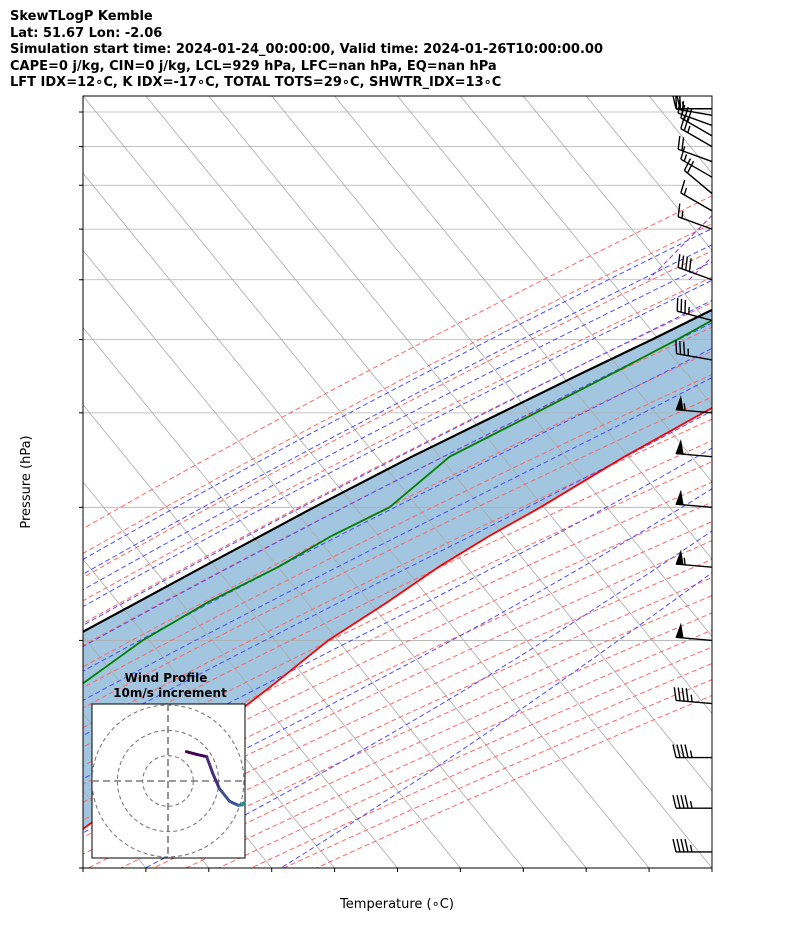 Image resolution: width=794 pixels, height=937 pixels. What do you see at coordinates (81, 16) in the screenshot?
I see `station-title: SkewTLogP Kemble` at bounding box center [81, 16].